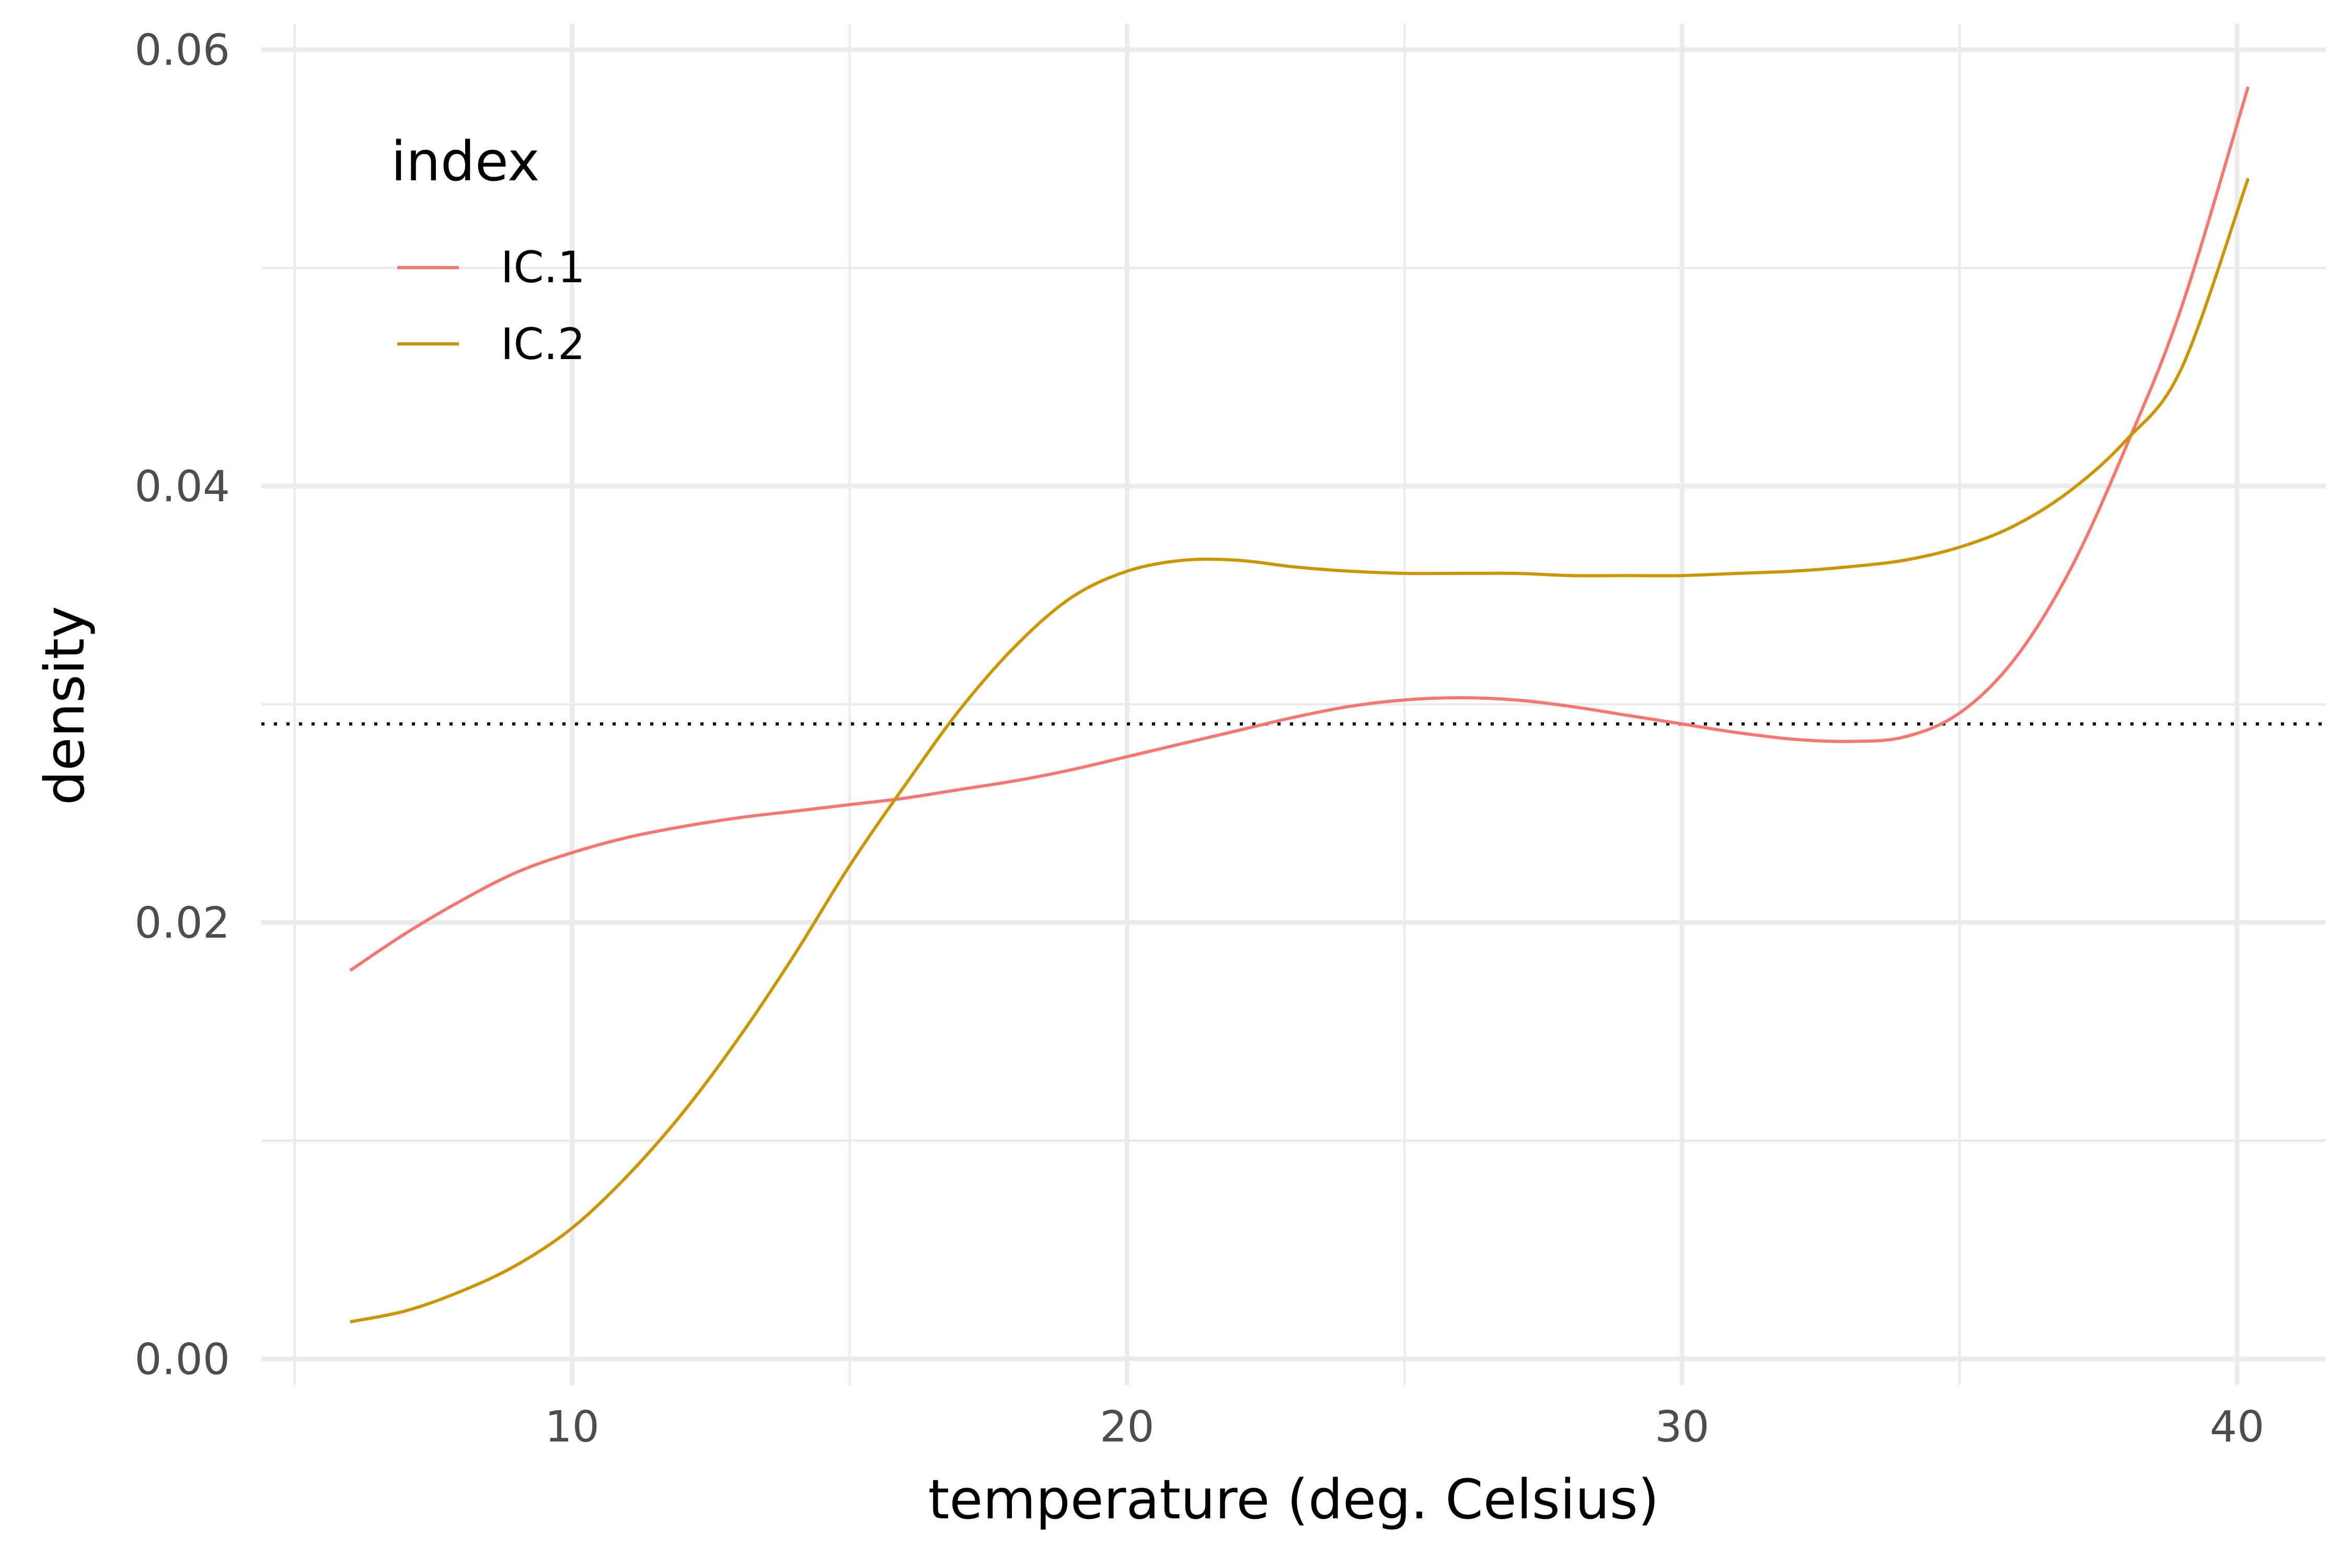  Describe the element at coordinates (1127, 1427) in the screenshot. I see `x-tick-label: 20` at that location.